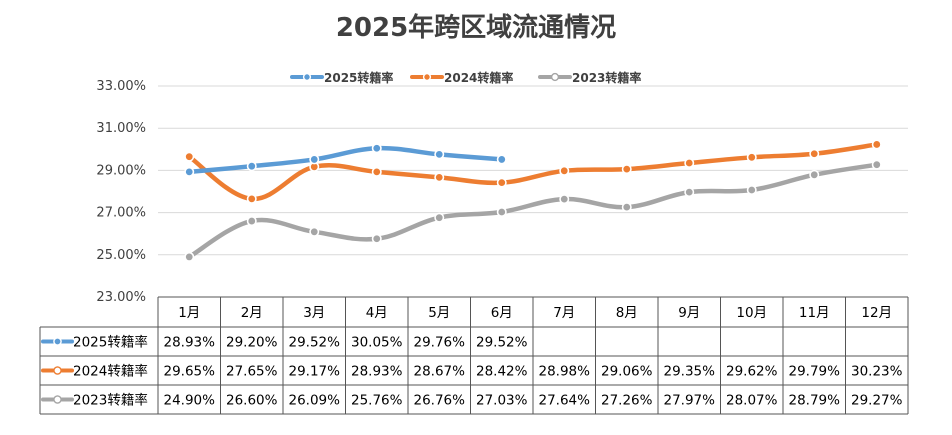 The width and height of the screenshot is (952, 435). I want to click on x-tick-label: 2月, so click(252, 313).